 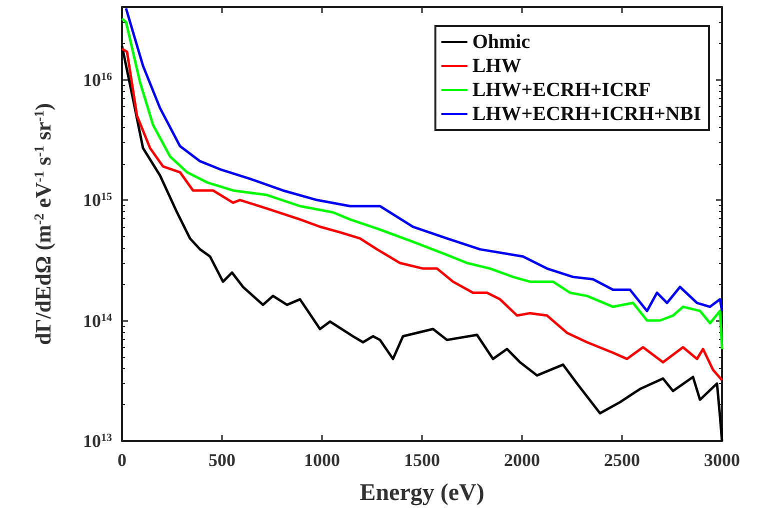 I want to click on x-tick-label: 2500, so click(x=622, y=460).